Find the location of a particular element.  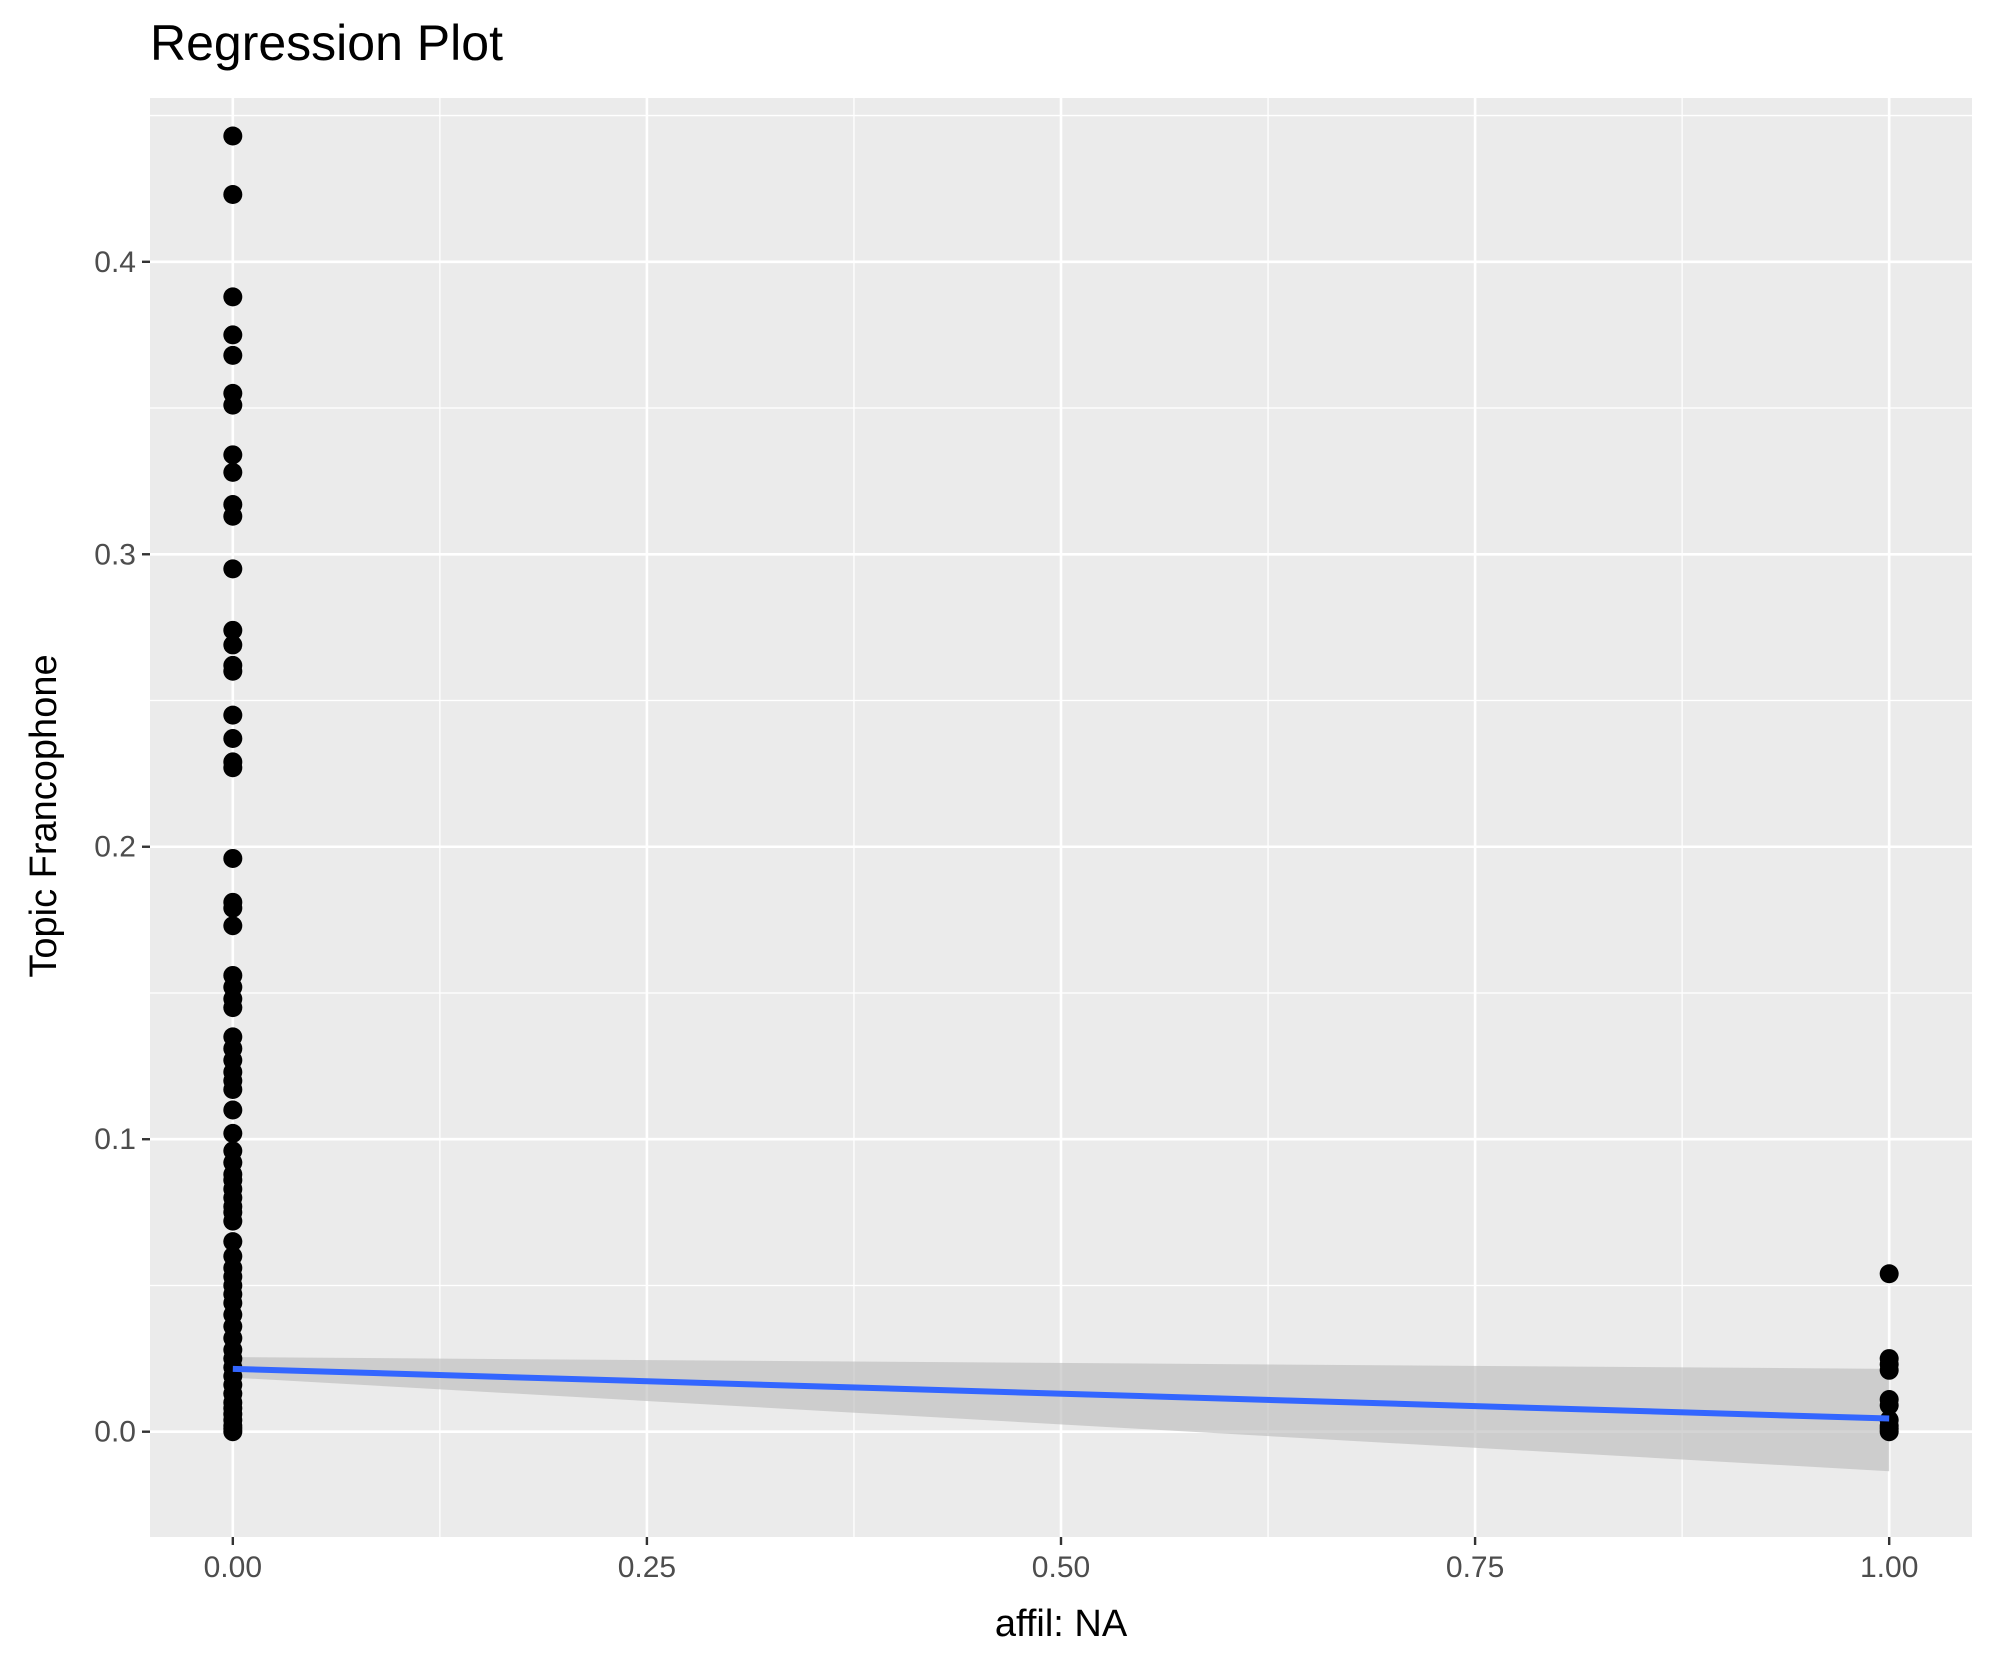

confidence-ribbon is located at coordinates (1061, 1414).